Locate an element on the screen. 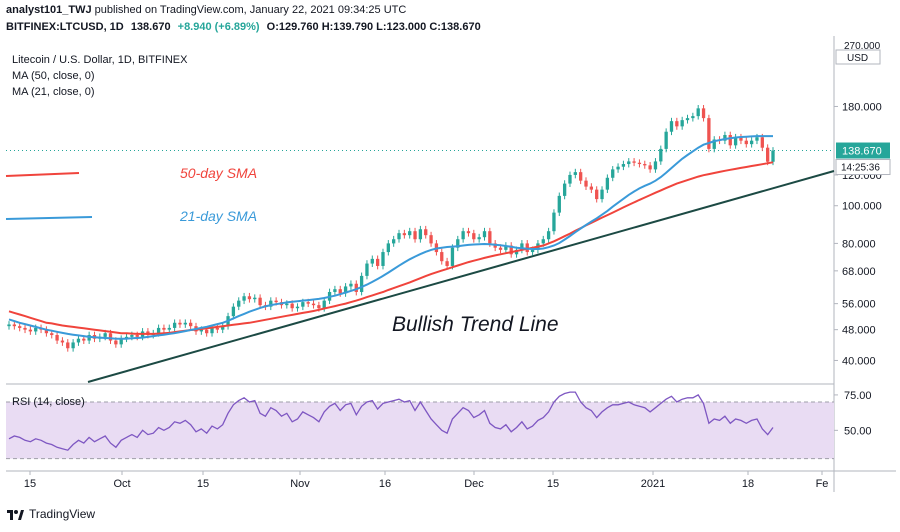 Image resolution: width=900 pixels, height=532 pixels. currency-box is located at coordinates (858, 57).